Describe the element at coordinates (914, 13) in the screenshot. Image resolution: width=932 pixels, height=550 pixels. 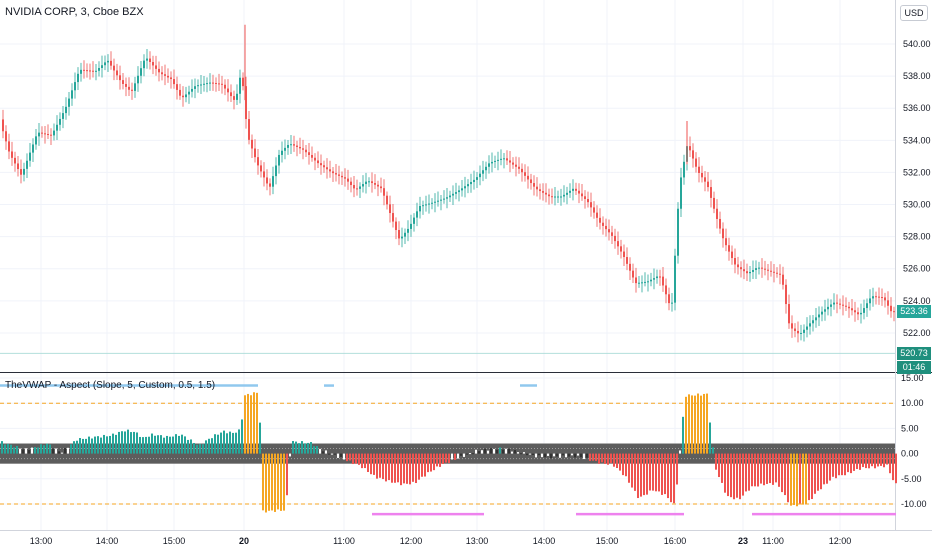
I see `currency-button: USD` at that location.